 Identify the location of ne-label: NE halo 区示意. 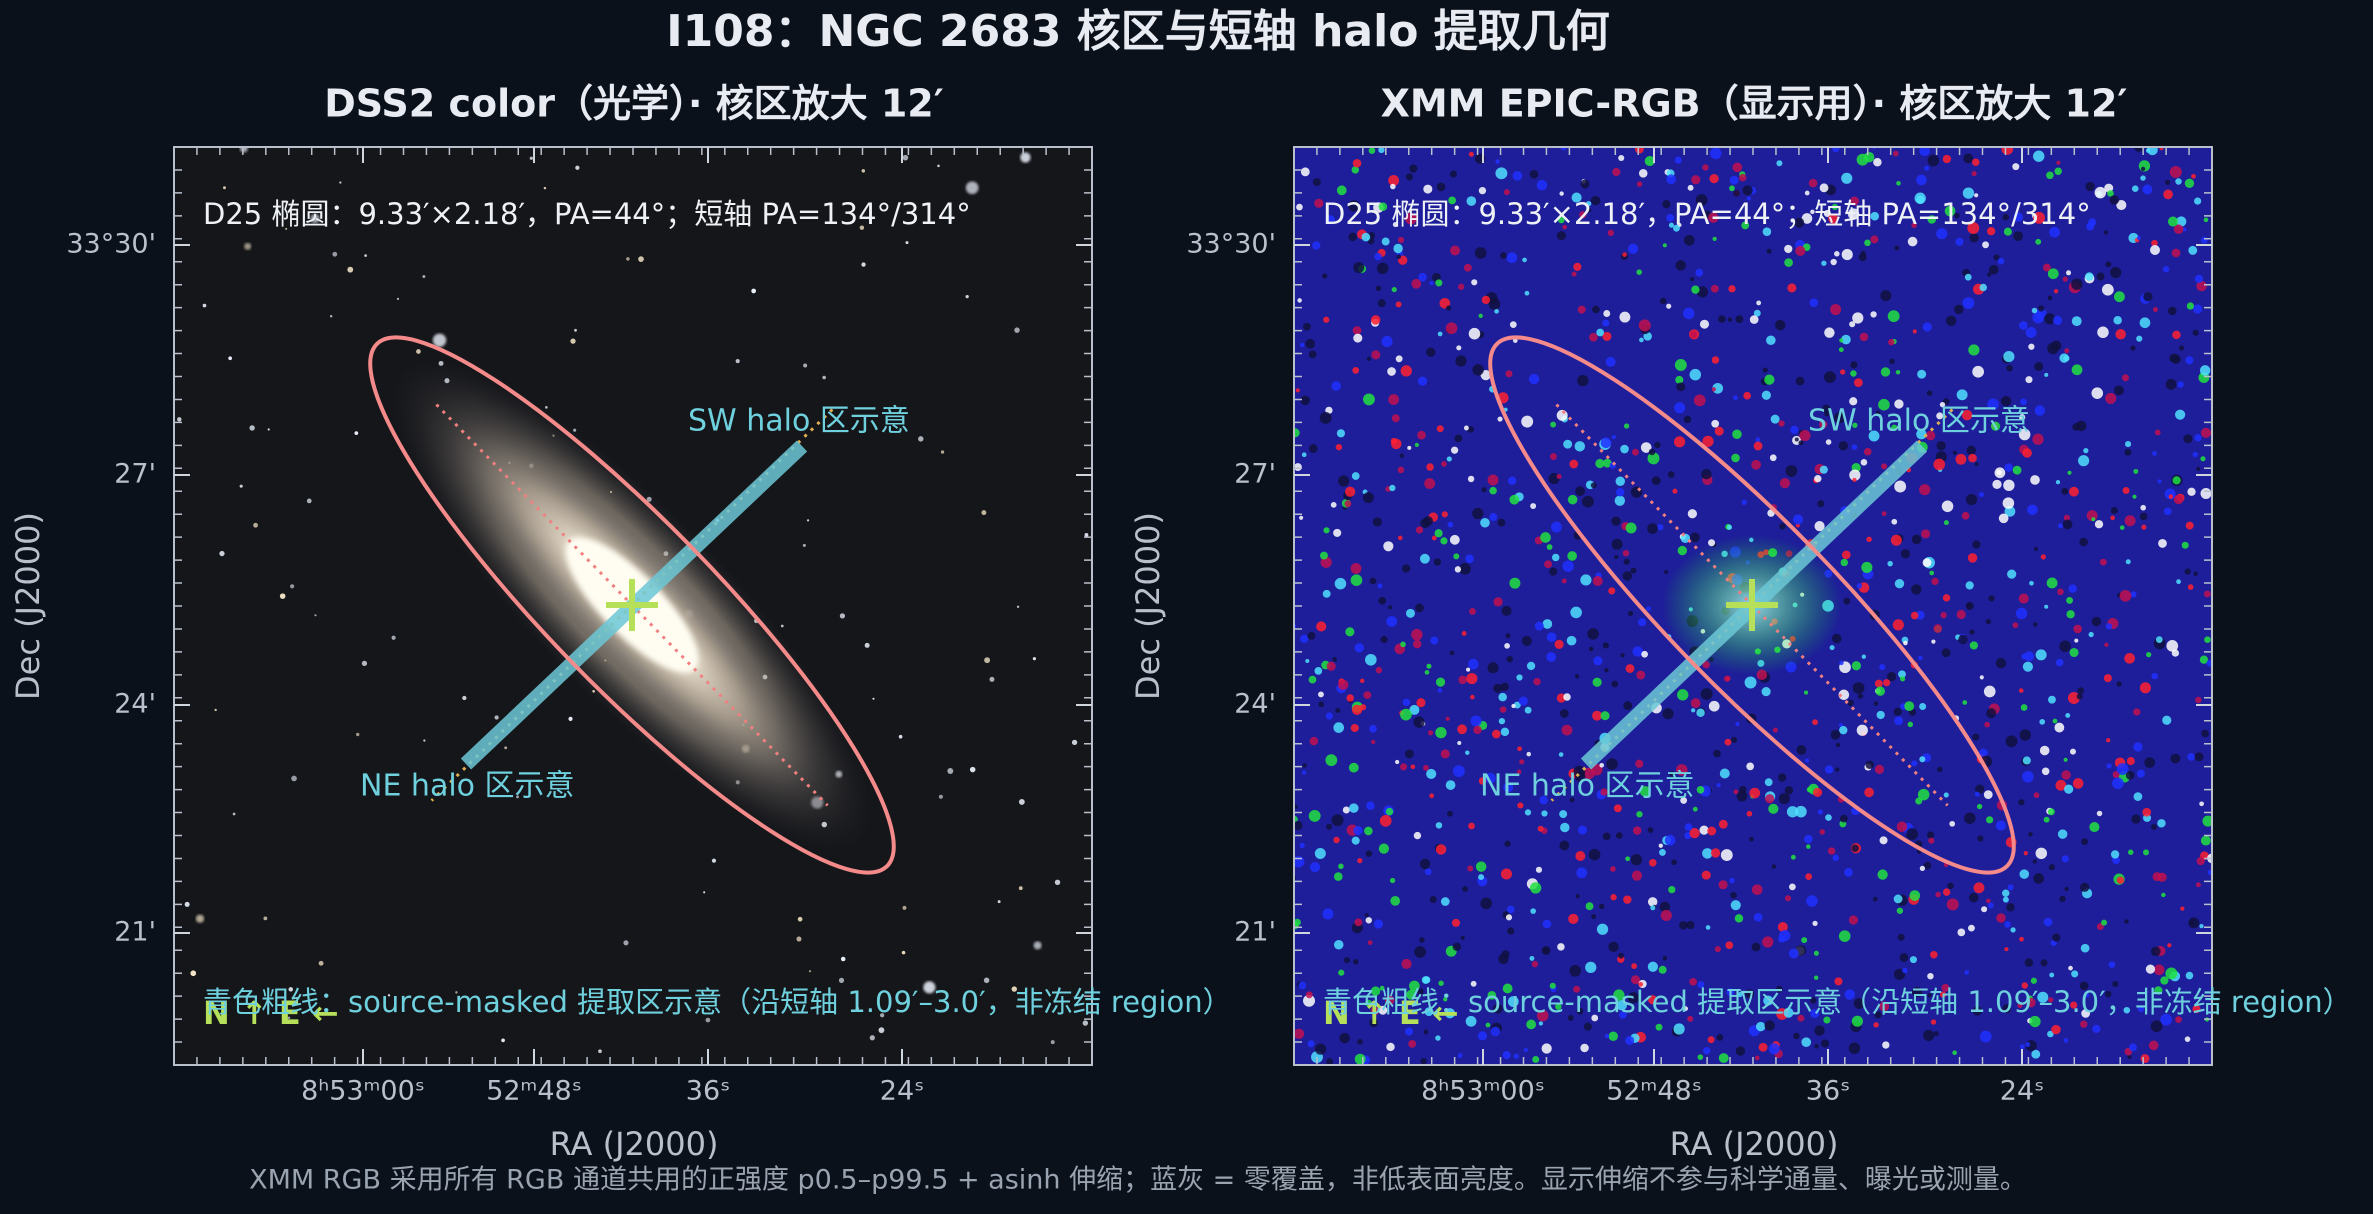
(1587, 786).